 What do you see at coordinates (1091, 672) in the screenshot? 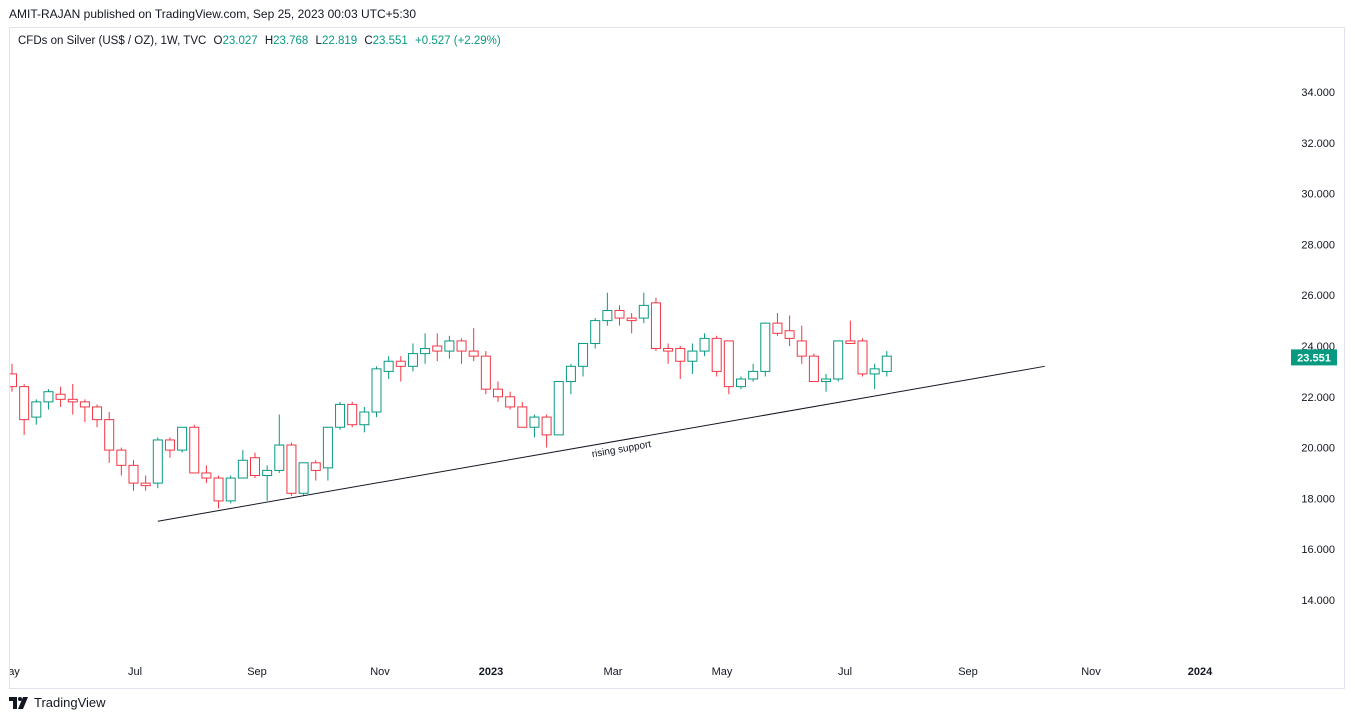
I see `x-tick-label: Nov` at bounding box center [1091, 672].